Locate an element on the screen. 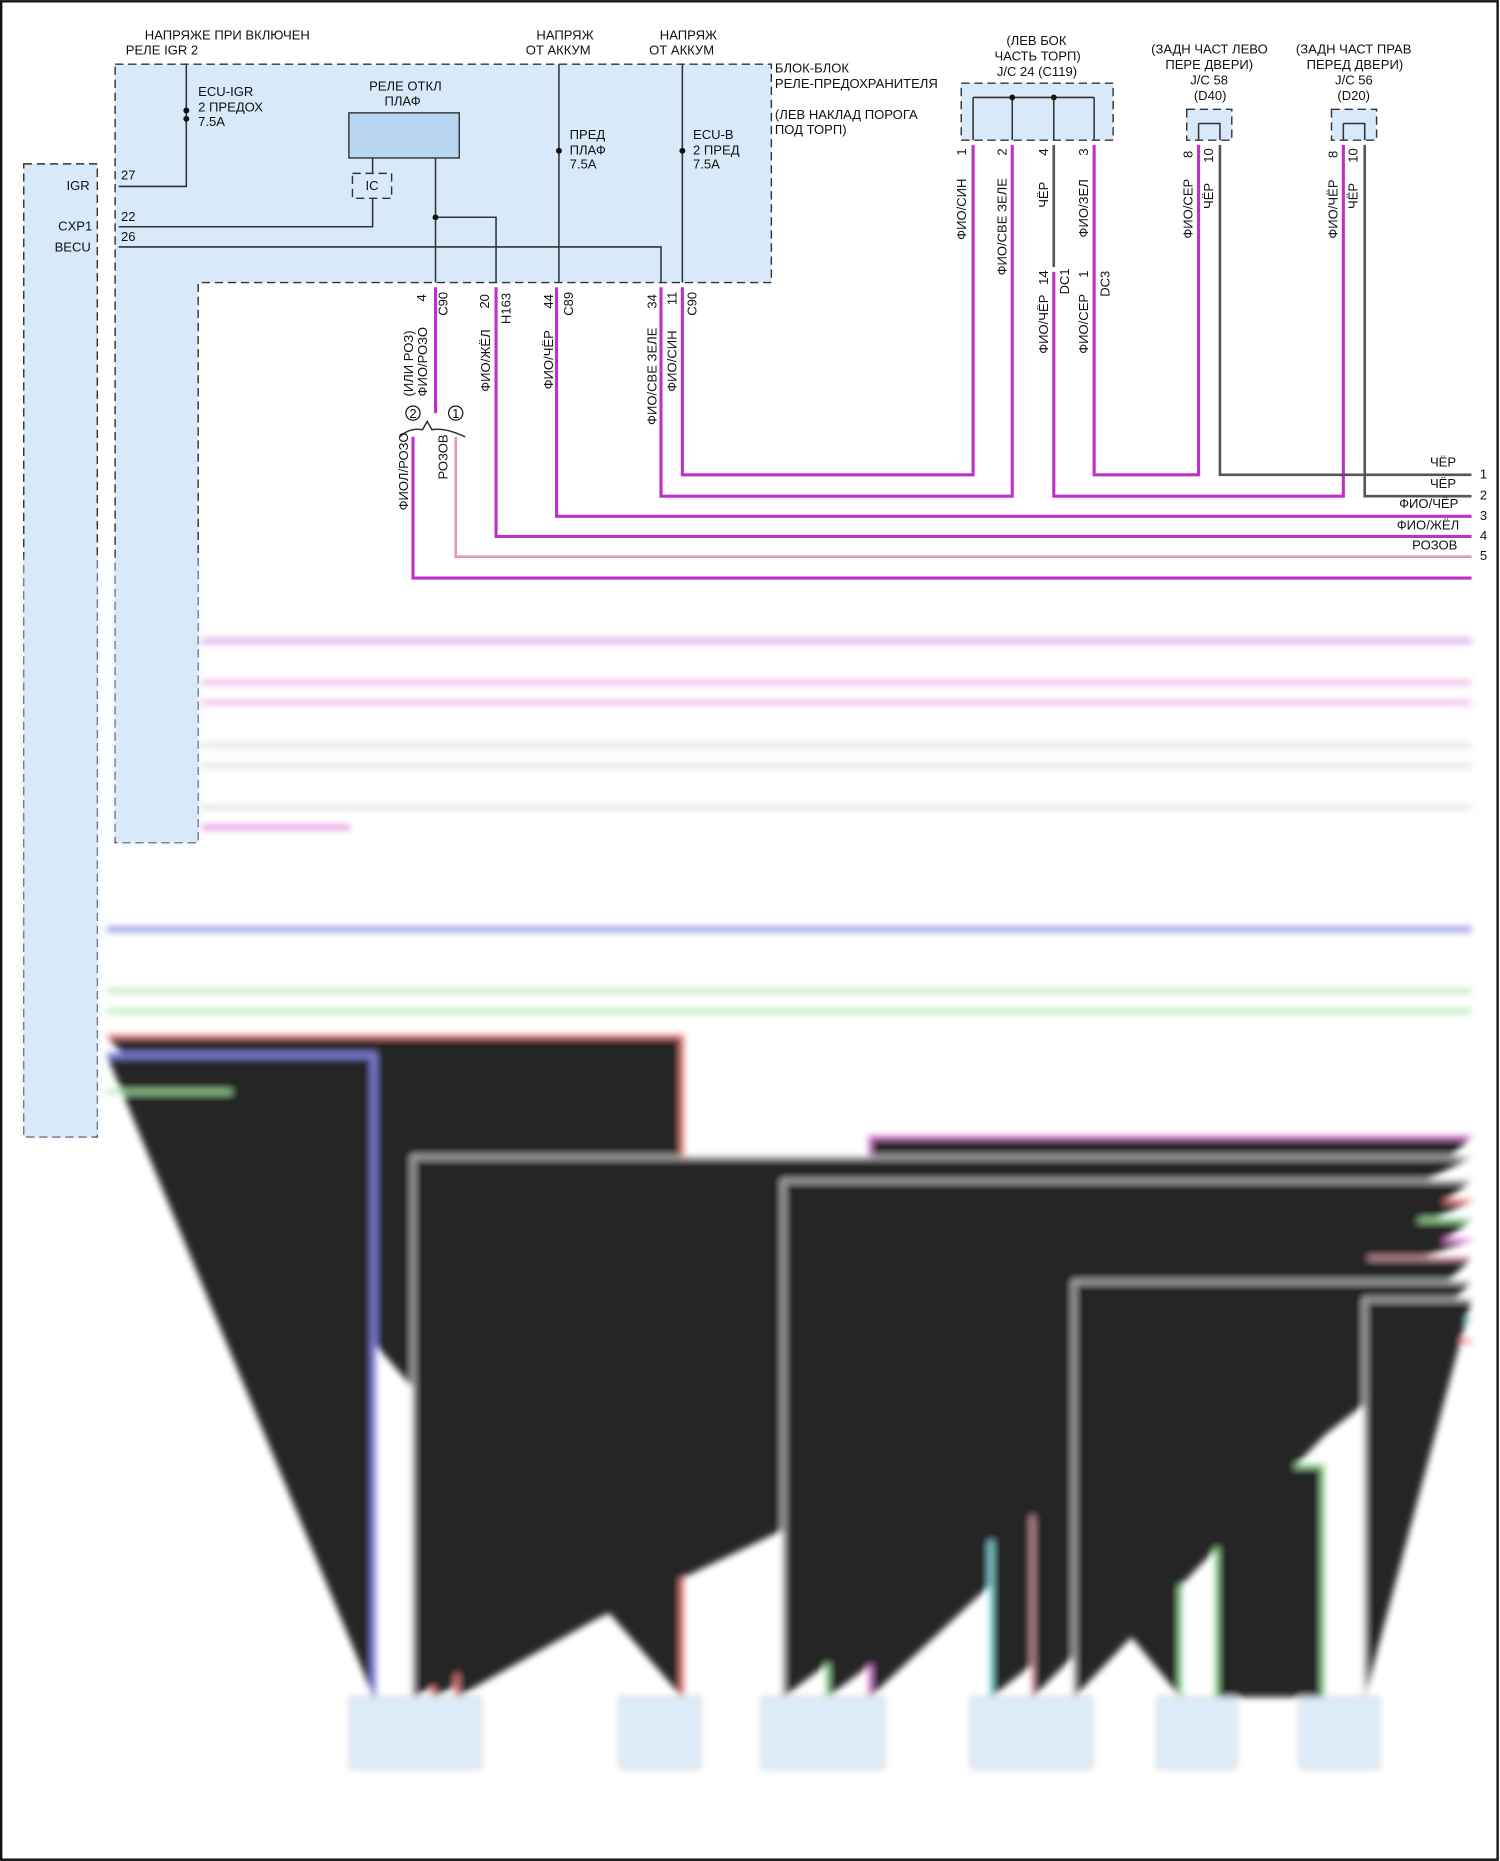 This screenshot has height=1861, width=1500. internal-wiring is located at coordinates (742, 173).